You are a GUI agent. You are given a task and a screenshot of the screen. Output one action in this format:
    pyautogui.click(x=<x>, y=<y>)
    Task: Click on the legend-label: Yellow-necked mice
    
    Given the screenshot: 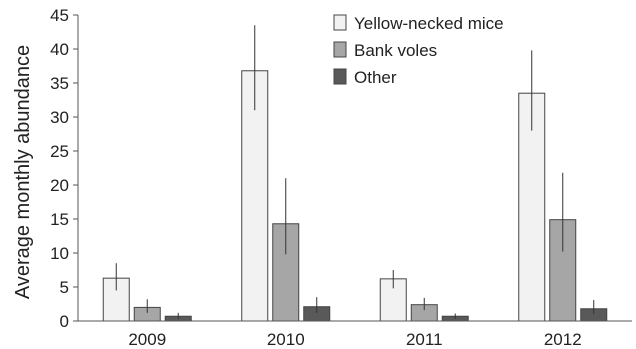 What is the action you would take?
    pyautogui.click(x=429, y=23)
    